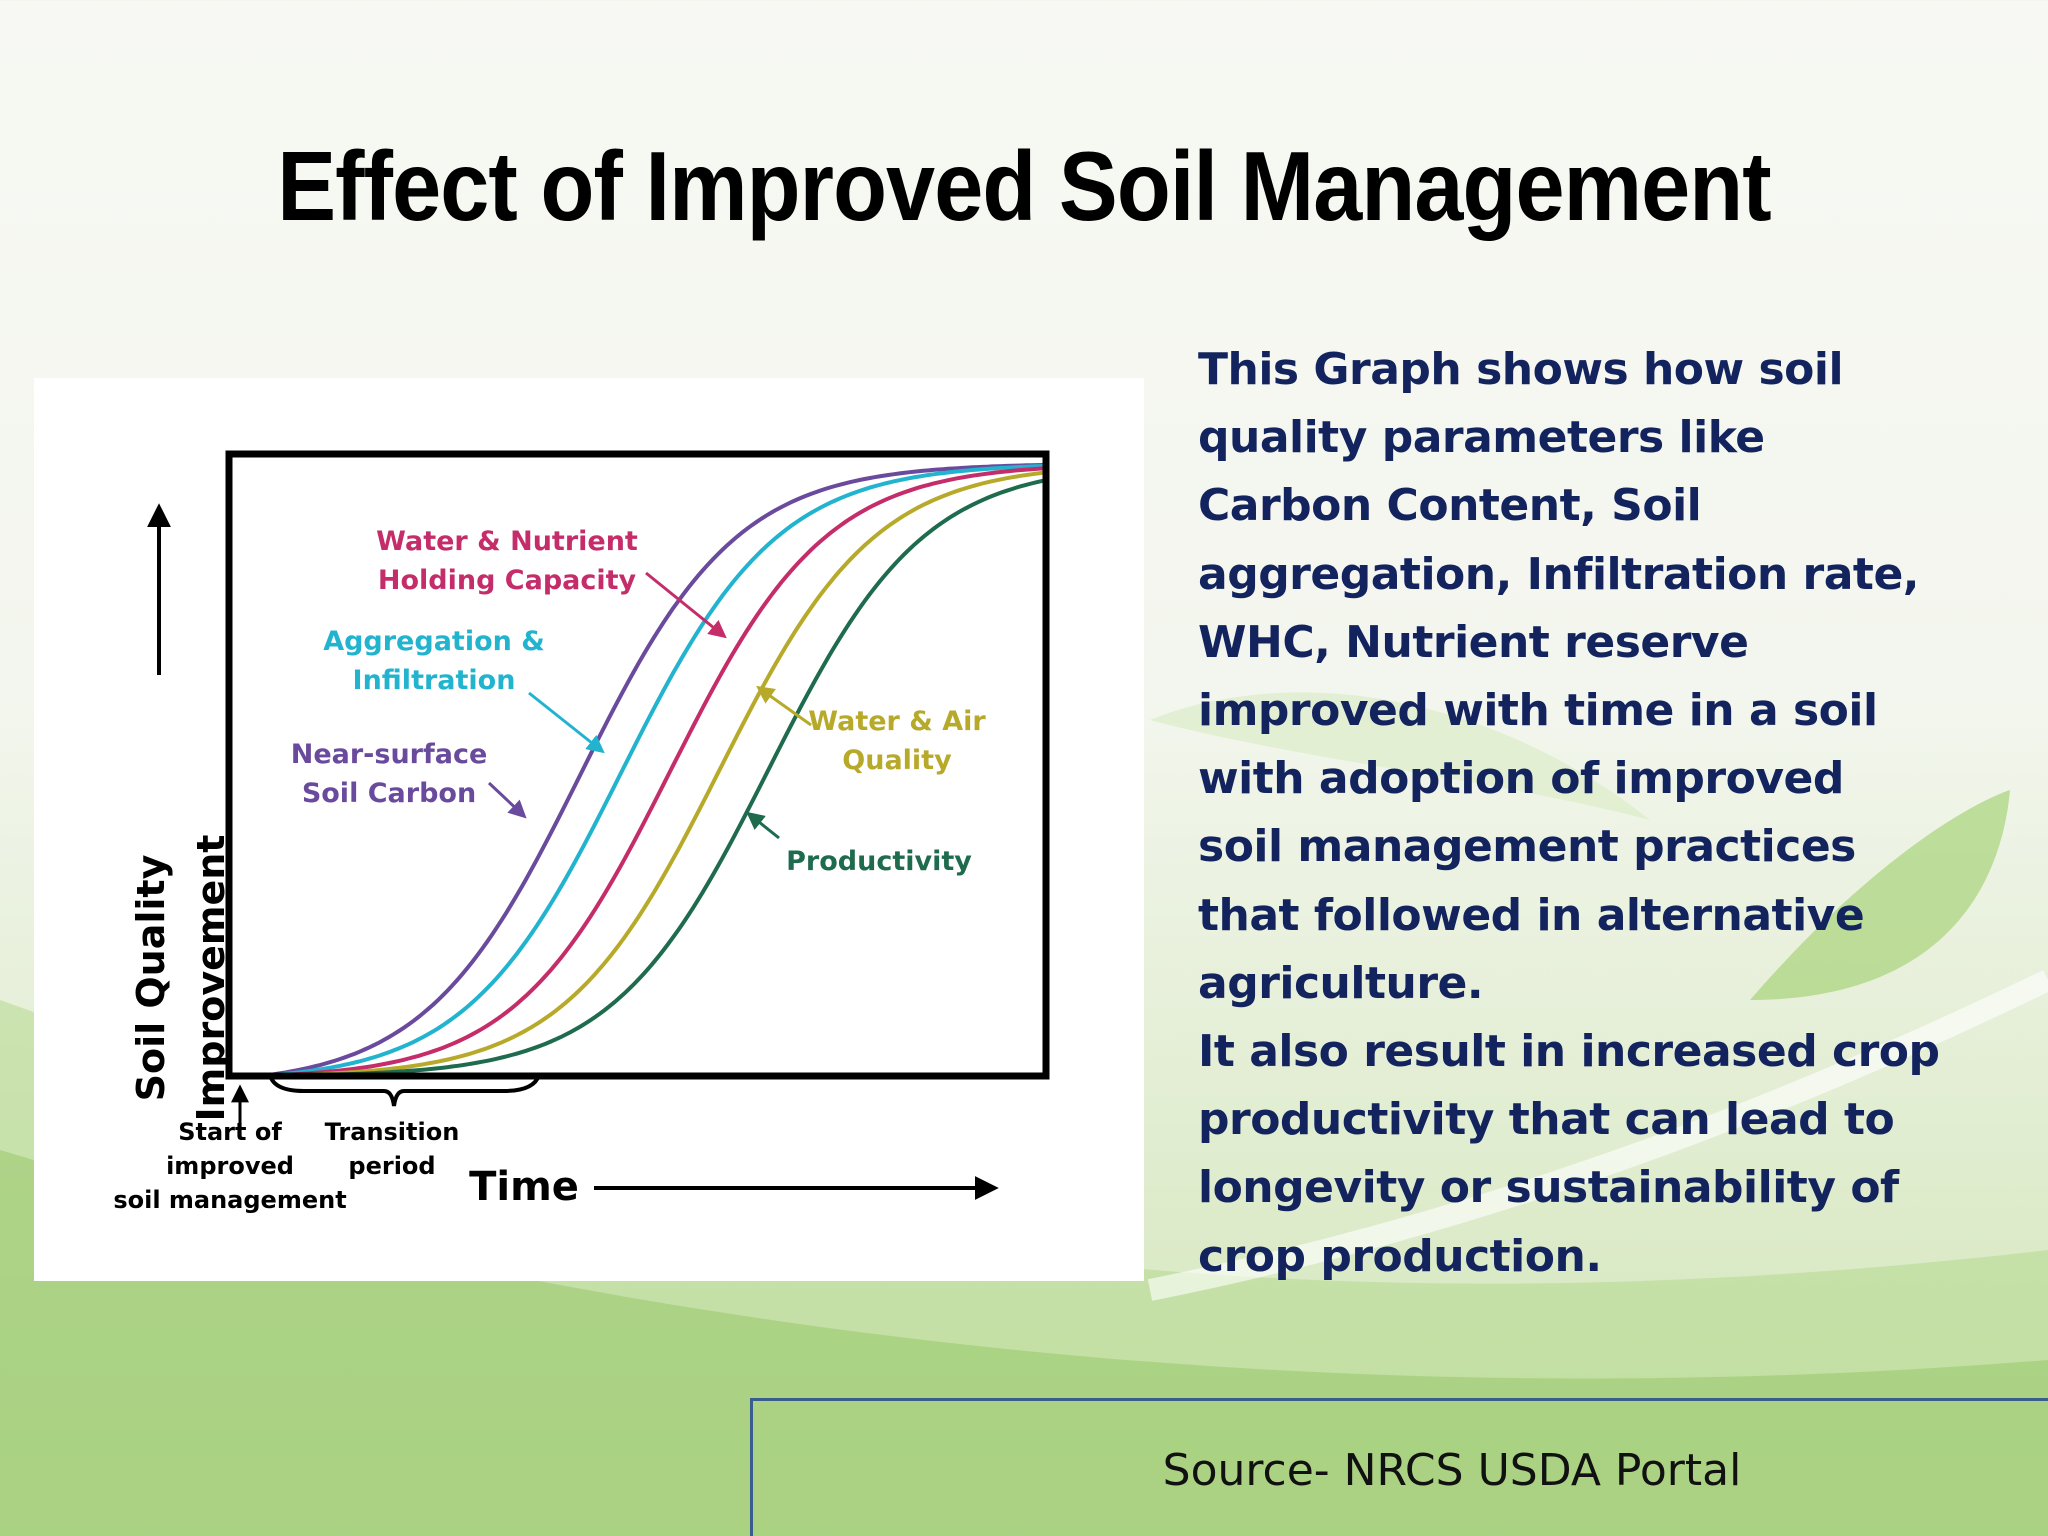 The width and height of the screenshot is (2048, 1536). Describe the element at coordinates (230, 1132) in the screenshot. I see `start-label: Start of` at that location.